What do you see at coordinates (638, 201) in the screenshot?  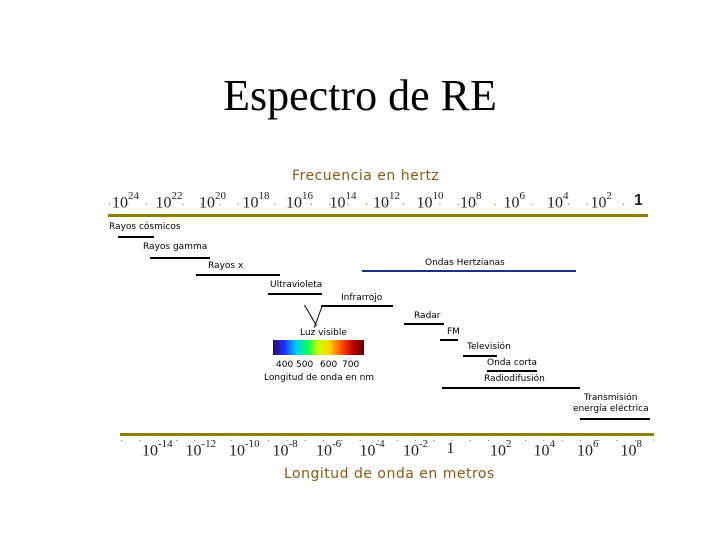 I see `frequency-tick: 1` at bounding box center [638, 201].